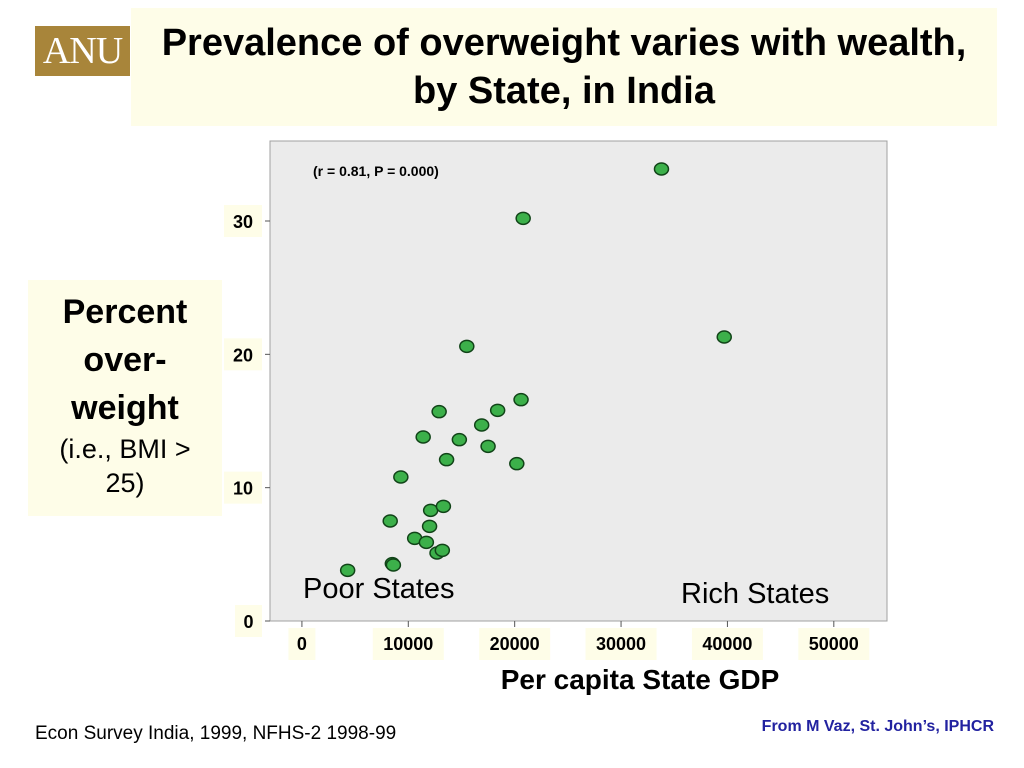 The image size is (1024, 768). Describe the element at coordinates (379, 589) in the screenshot. I see `poor-states-label: Poor States` at that location.